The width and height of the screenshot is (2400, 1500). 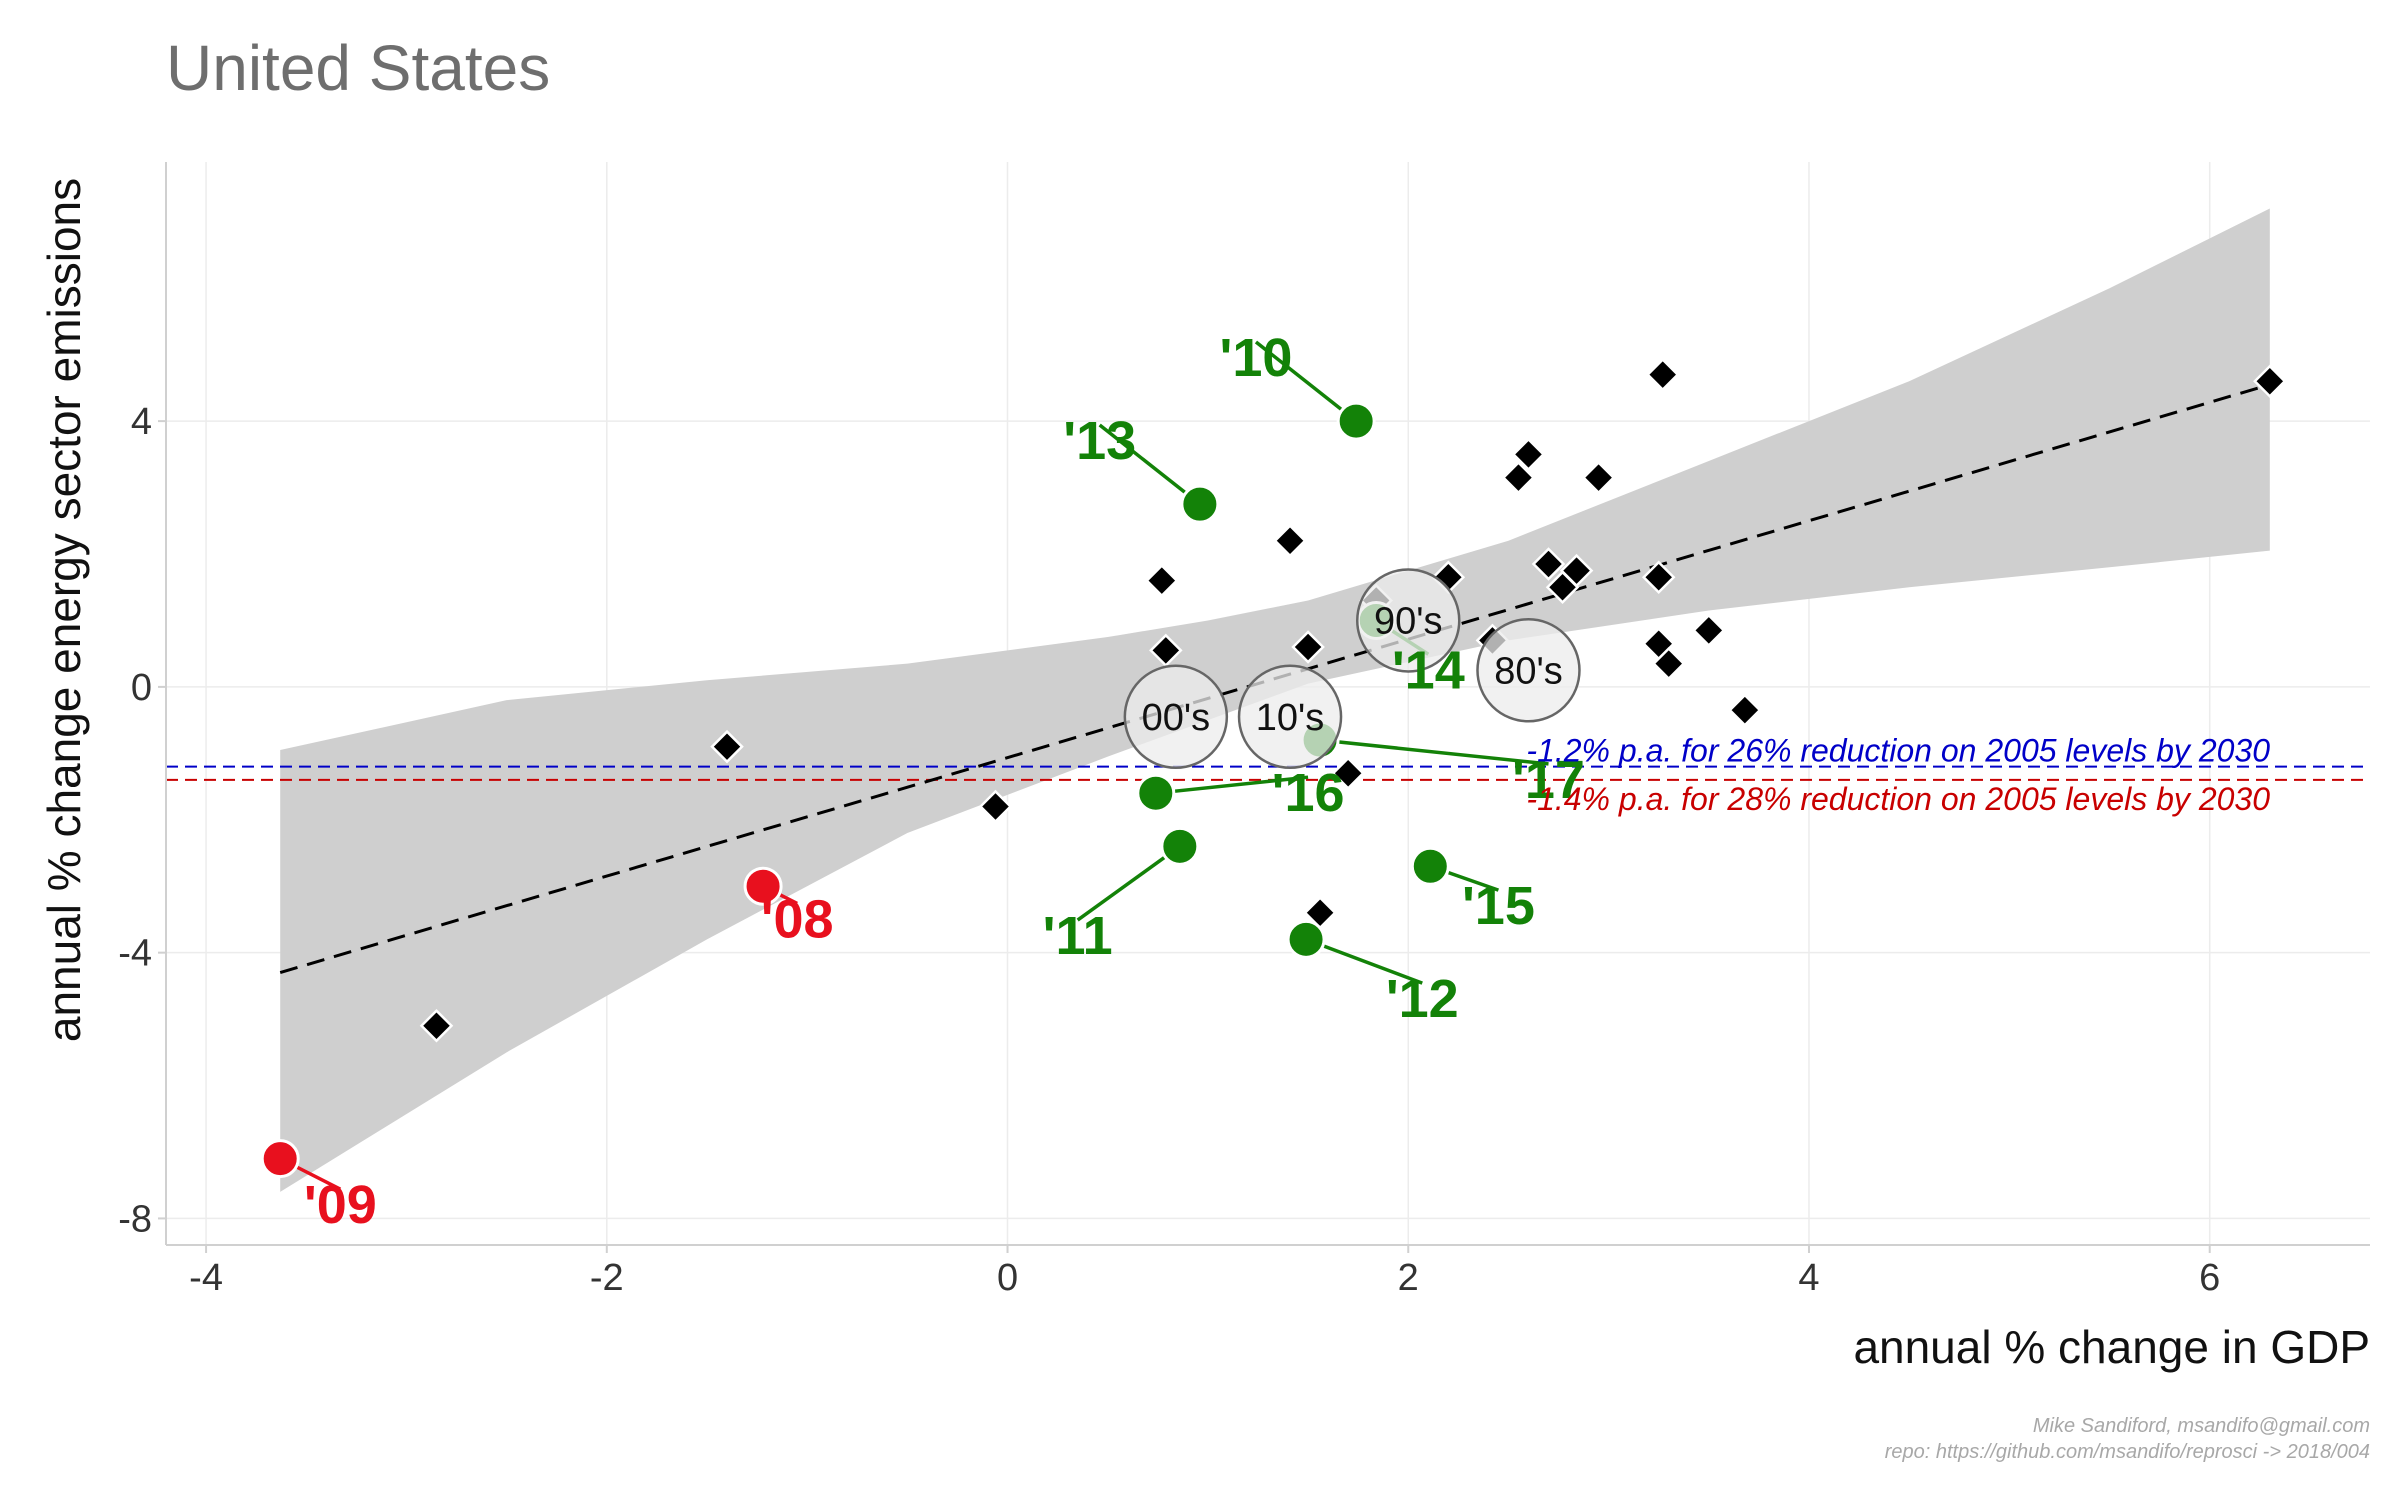 I want to click on x-tick-label: 6, so click(x=2209, y=1278).